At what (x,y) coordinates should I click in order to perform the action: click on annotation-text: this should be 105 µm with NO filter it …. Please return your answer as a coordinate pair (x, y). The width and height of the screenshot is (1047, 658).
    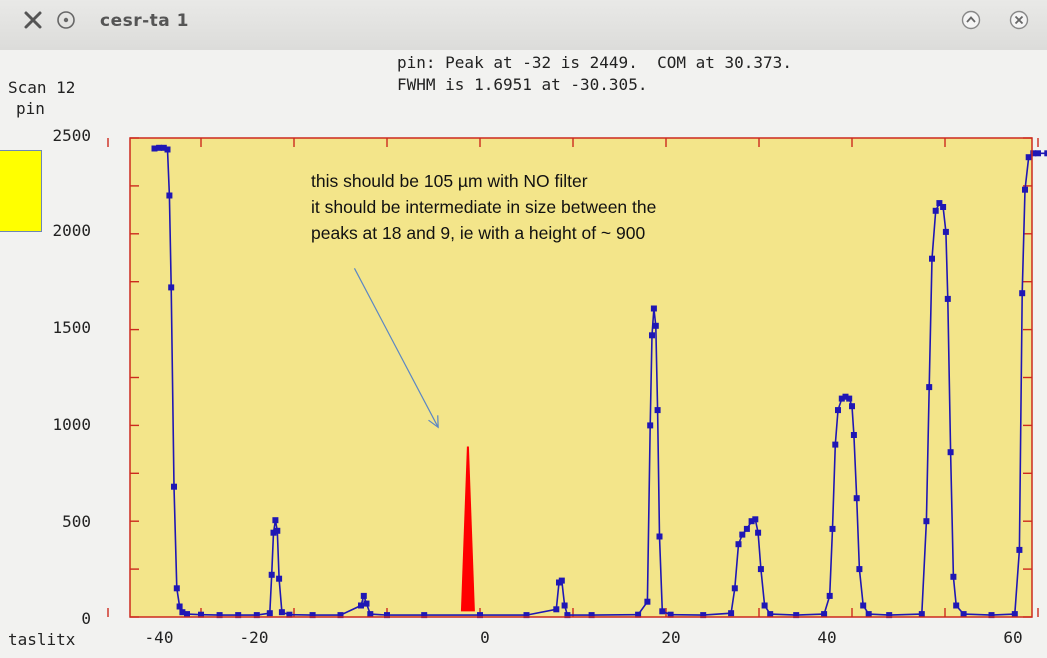
    Looking at the image, I should click on (483, 207).